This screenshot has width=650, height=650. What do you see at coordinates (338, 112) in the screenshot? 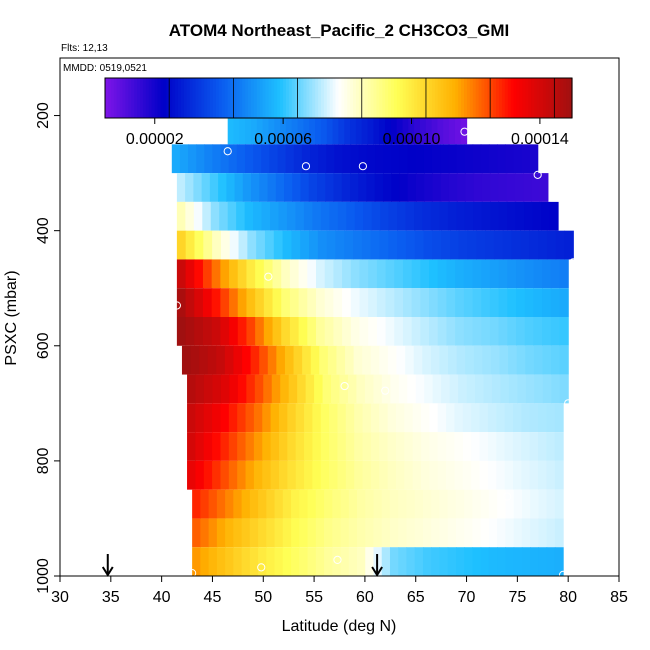
I see `colorbar: 0.00002 0.00006 0.00010 0.00014` at bounding box center [338, 112].